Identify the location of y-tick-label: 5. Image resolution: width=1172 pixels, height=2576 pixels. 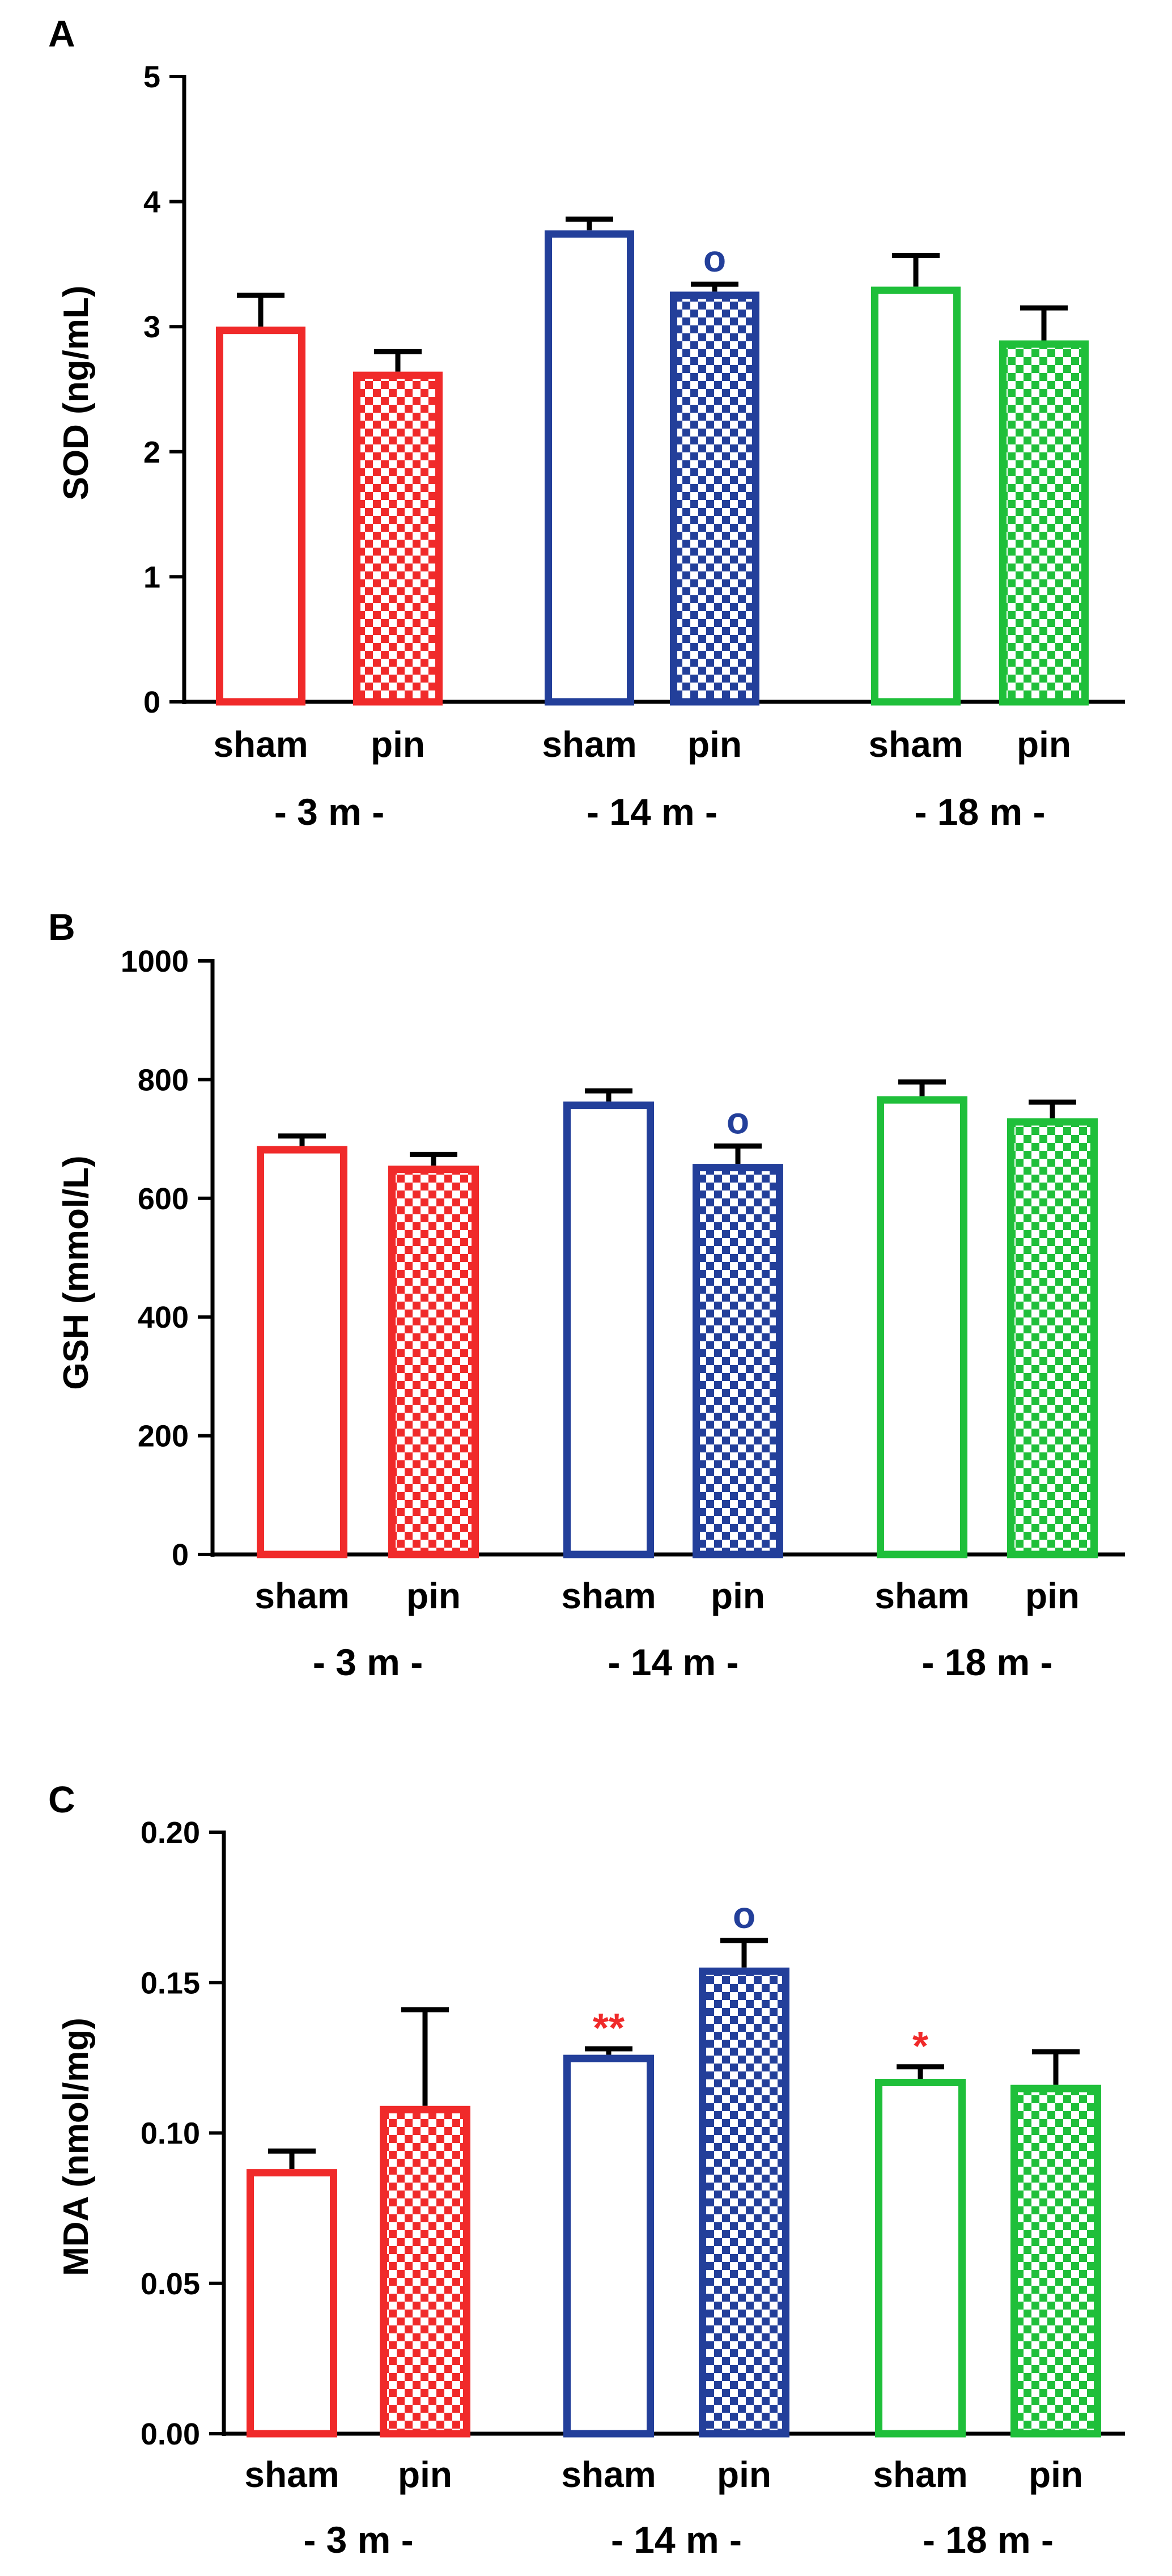
(151, 77).